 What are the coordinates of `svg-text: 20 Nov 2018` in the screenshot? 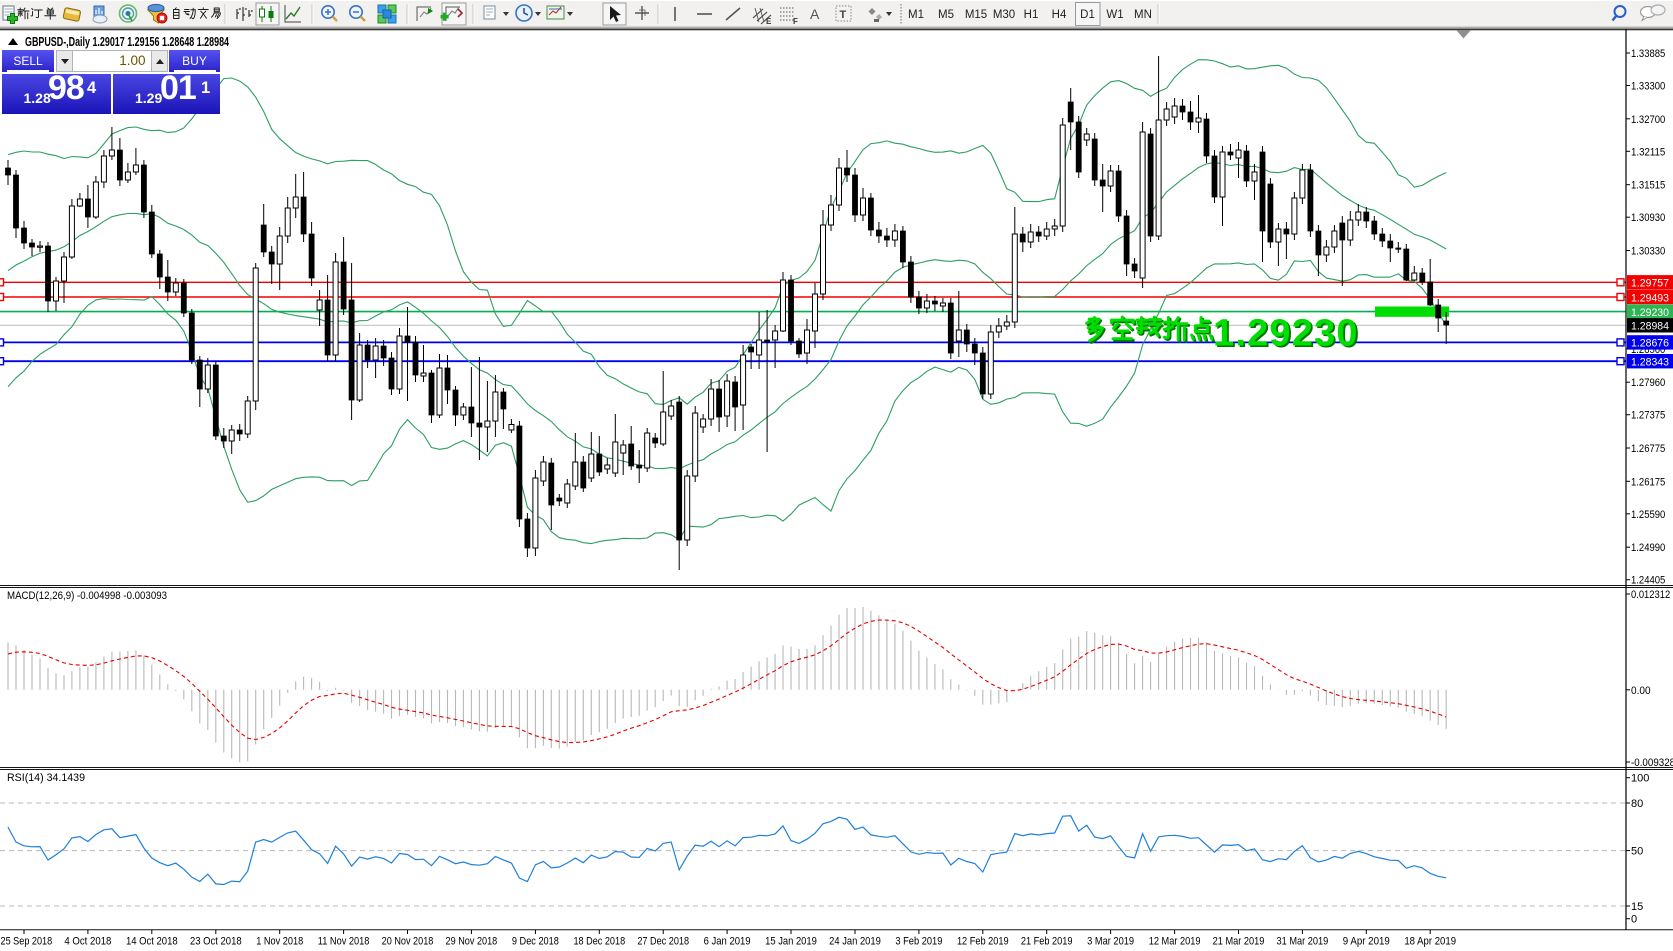 It's located at (408, 942).